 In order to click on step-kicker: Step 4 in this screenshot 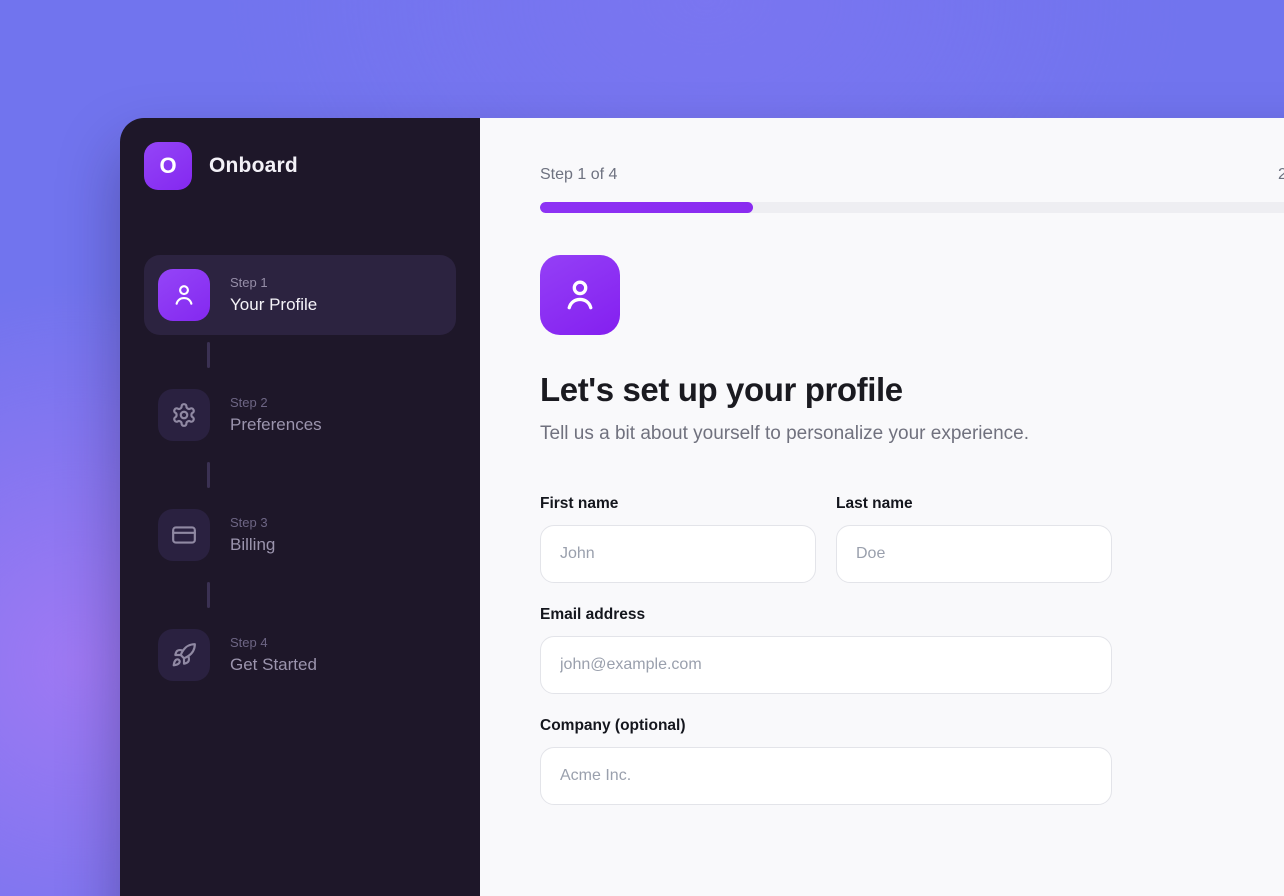, I will do `click(249, 642)`.